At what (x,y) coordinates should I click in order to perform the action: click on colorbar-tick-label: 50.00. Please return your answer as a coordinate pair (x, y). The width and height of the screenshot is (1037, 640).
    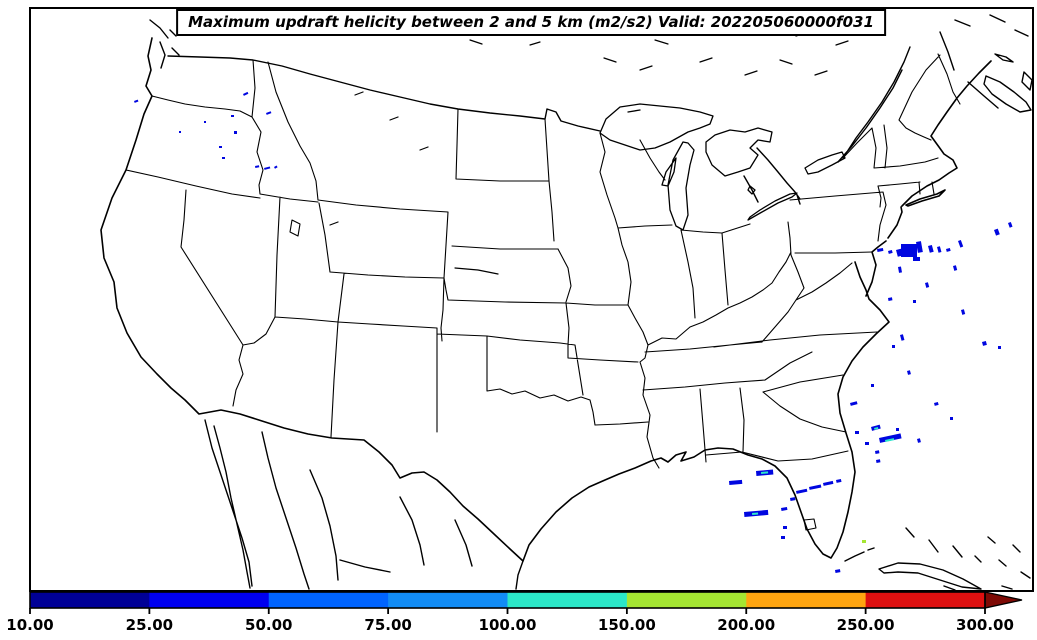
    Looking at the image, I should click on (268, 625).